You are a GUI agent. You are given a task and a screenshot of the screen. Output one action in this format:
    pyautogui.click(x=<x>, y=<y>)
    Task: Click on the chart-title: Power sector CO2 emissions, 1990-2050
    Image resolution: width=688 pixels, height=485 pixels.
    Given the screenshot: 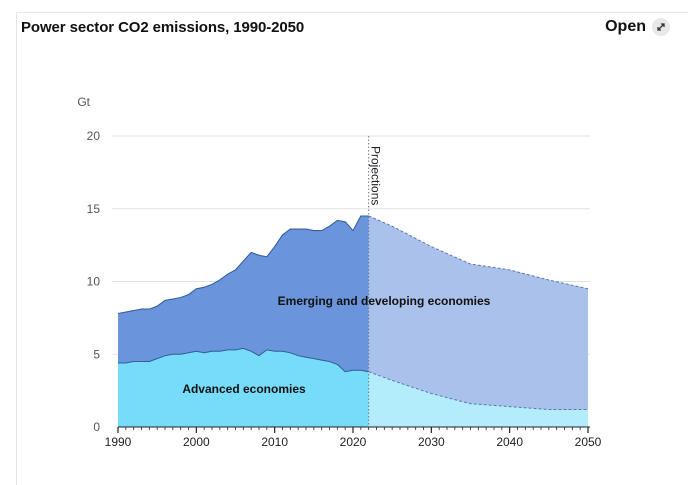 What is the action you would take?
    pyautogui.click(x=163, y=27)
    